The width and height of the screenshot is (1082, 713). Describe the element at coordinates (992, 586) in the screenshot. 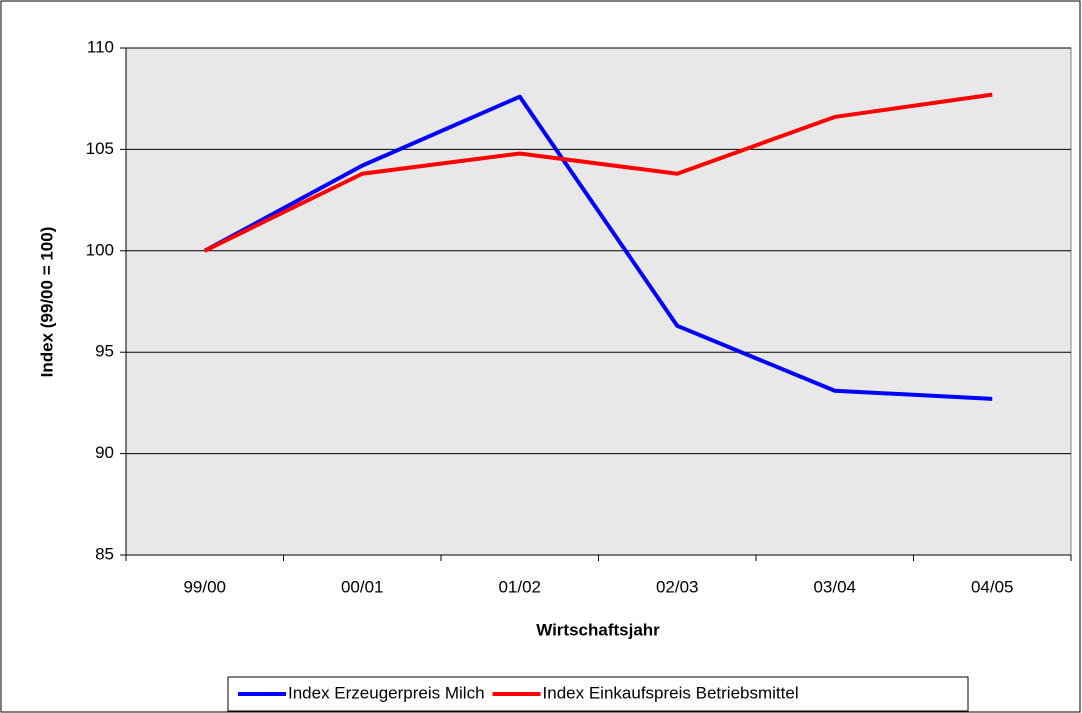

I see `x-tick-label: 04/05` at that location.